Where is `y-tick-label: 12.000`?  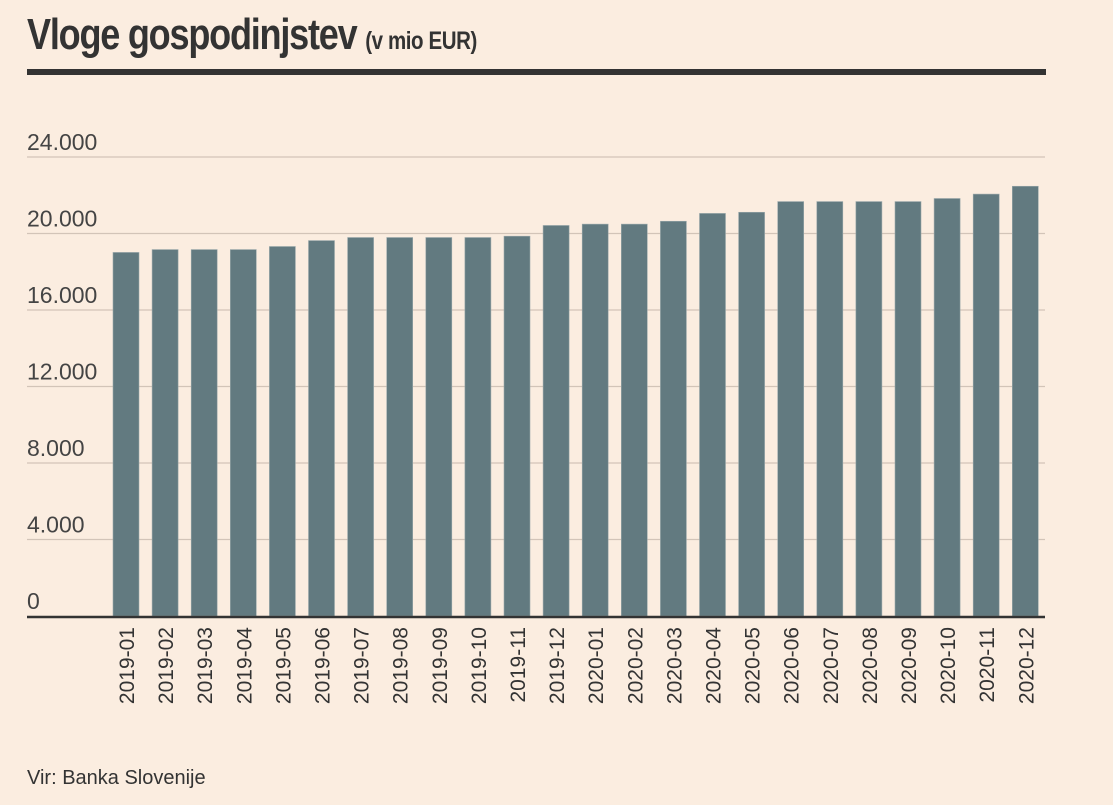 y-tick-label: 12.000 is located at coordinates (62, 372).